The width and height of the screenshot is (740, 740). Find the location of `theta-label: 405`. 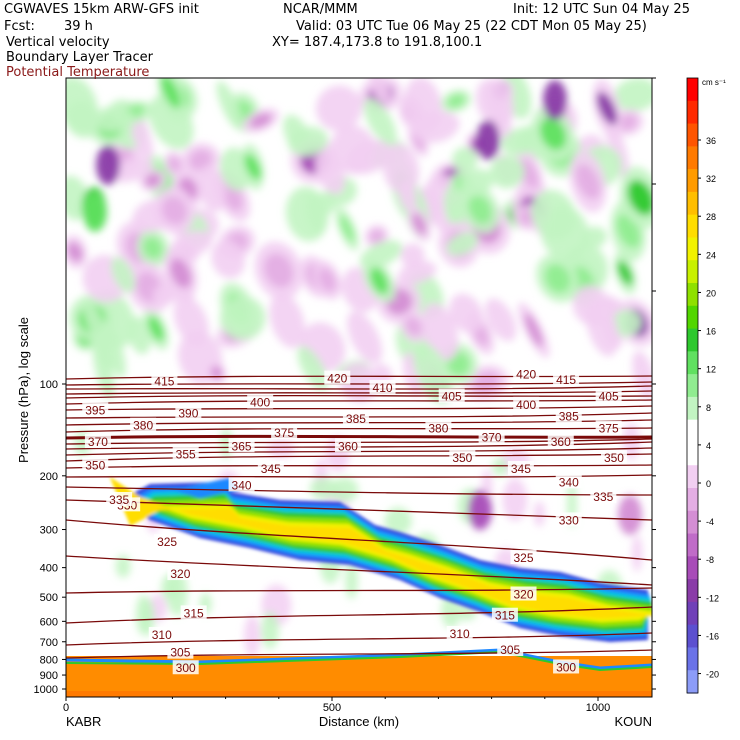

theta-label: 405 is located at coordinates (452, 397).